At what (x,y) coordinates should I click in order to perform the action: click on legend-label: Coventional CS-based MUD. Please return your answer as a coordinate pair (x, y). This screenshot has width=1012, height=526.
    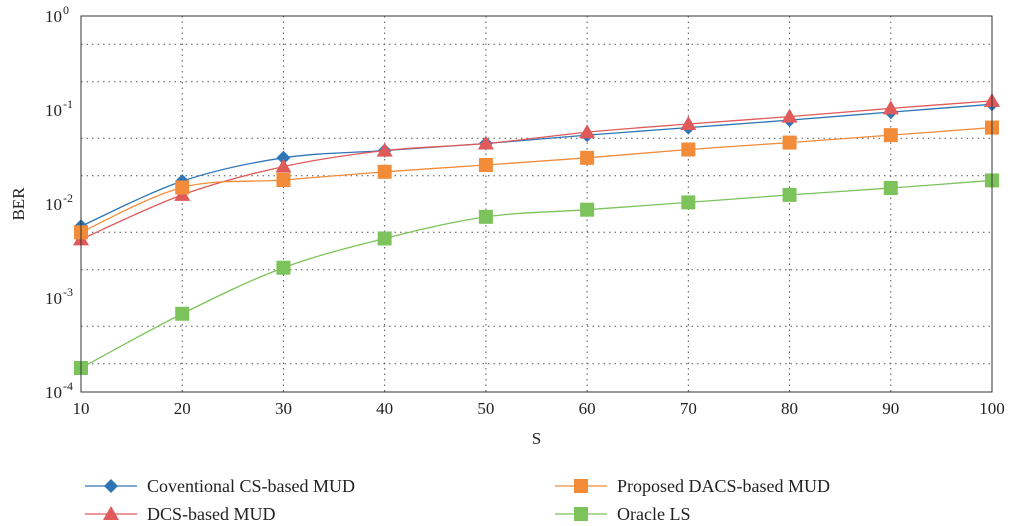
    Looking at the image, I should click on (251, 486).